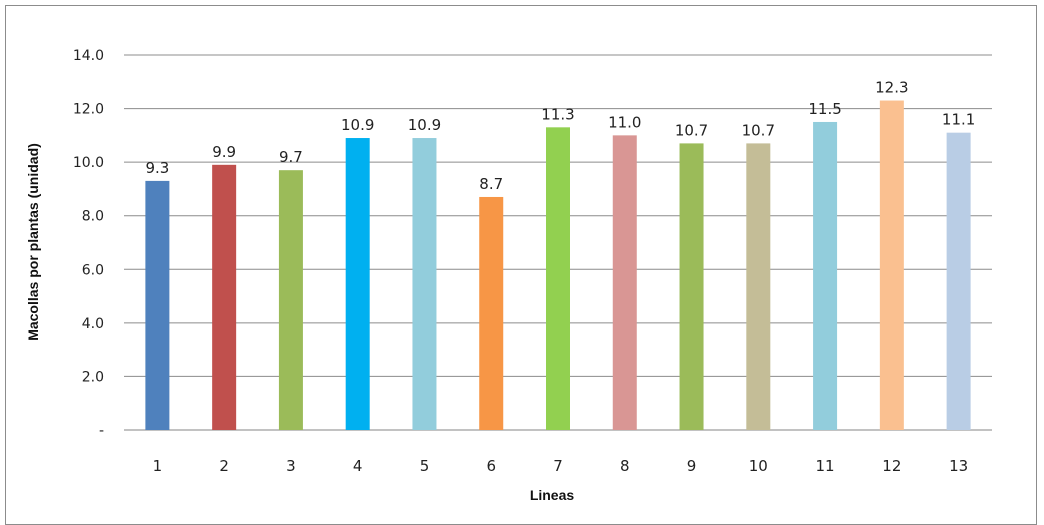  Describe the element at coordinates (691, 130) in the screenshot. I see `data-label-9: 10.7` at that location.